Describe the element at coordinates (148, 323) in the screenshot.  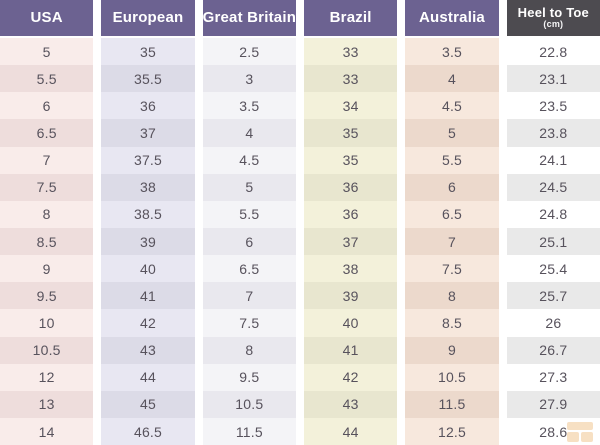
I see `cell-european-row11: 42` at that location.